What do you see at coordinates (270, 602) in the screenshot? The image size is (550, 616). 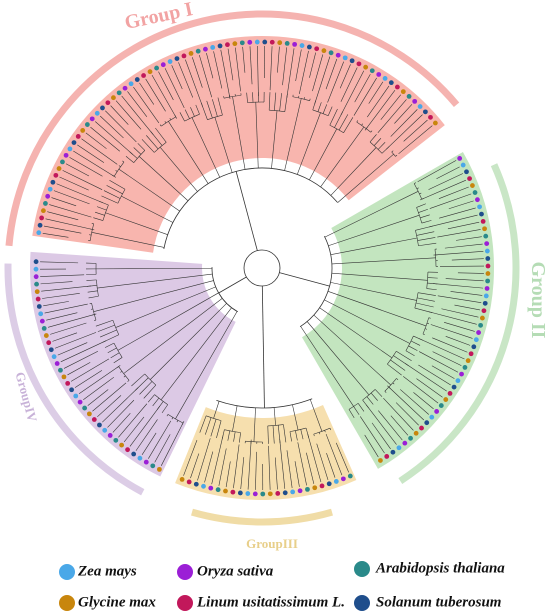 I see `legend-label: Linum usitatissimum L.` at bounding box center [270, 602].